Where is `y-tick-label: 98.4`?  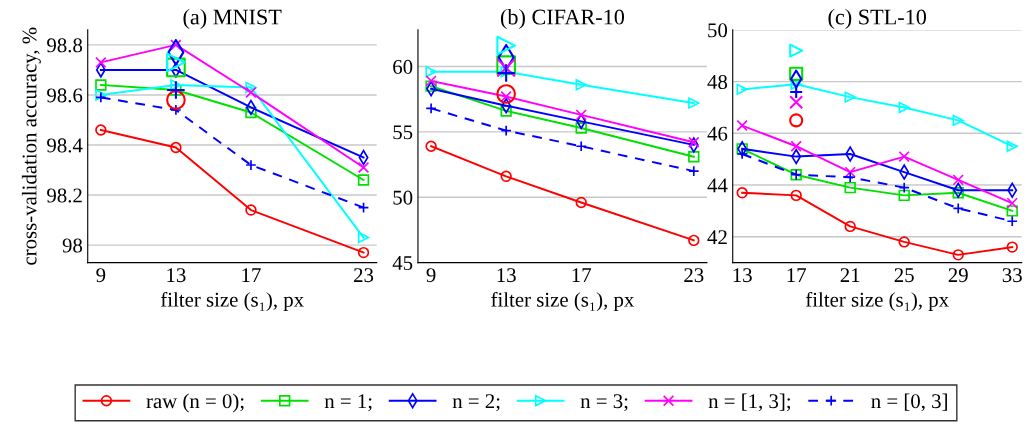 y-tick-label: 98.4 is located at coordinates (65, 145).